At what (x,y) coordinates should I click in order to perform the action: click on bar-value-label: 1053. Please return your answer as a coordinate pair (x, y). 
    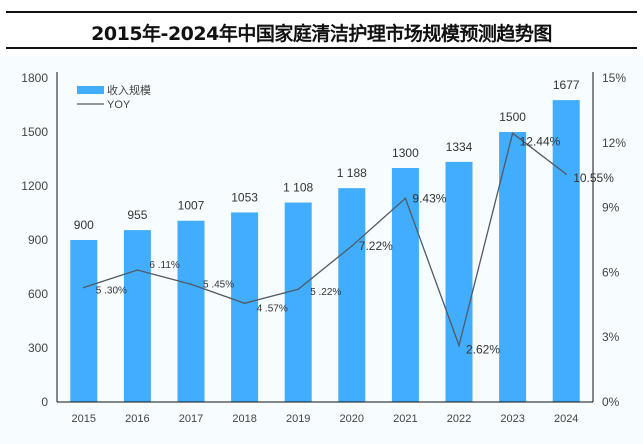
    Looking at the image, I should click on (244, 197).